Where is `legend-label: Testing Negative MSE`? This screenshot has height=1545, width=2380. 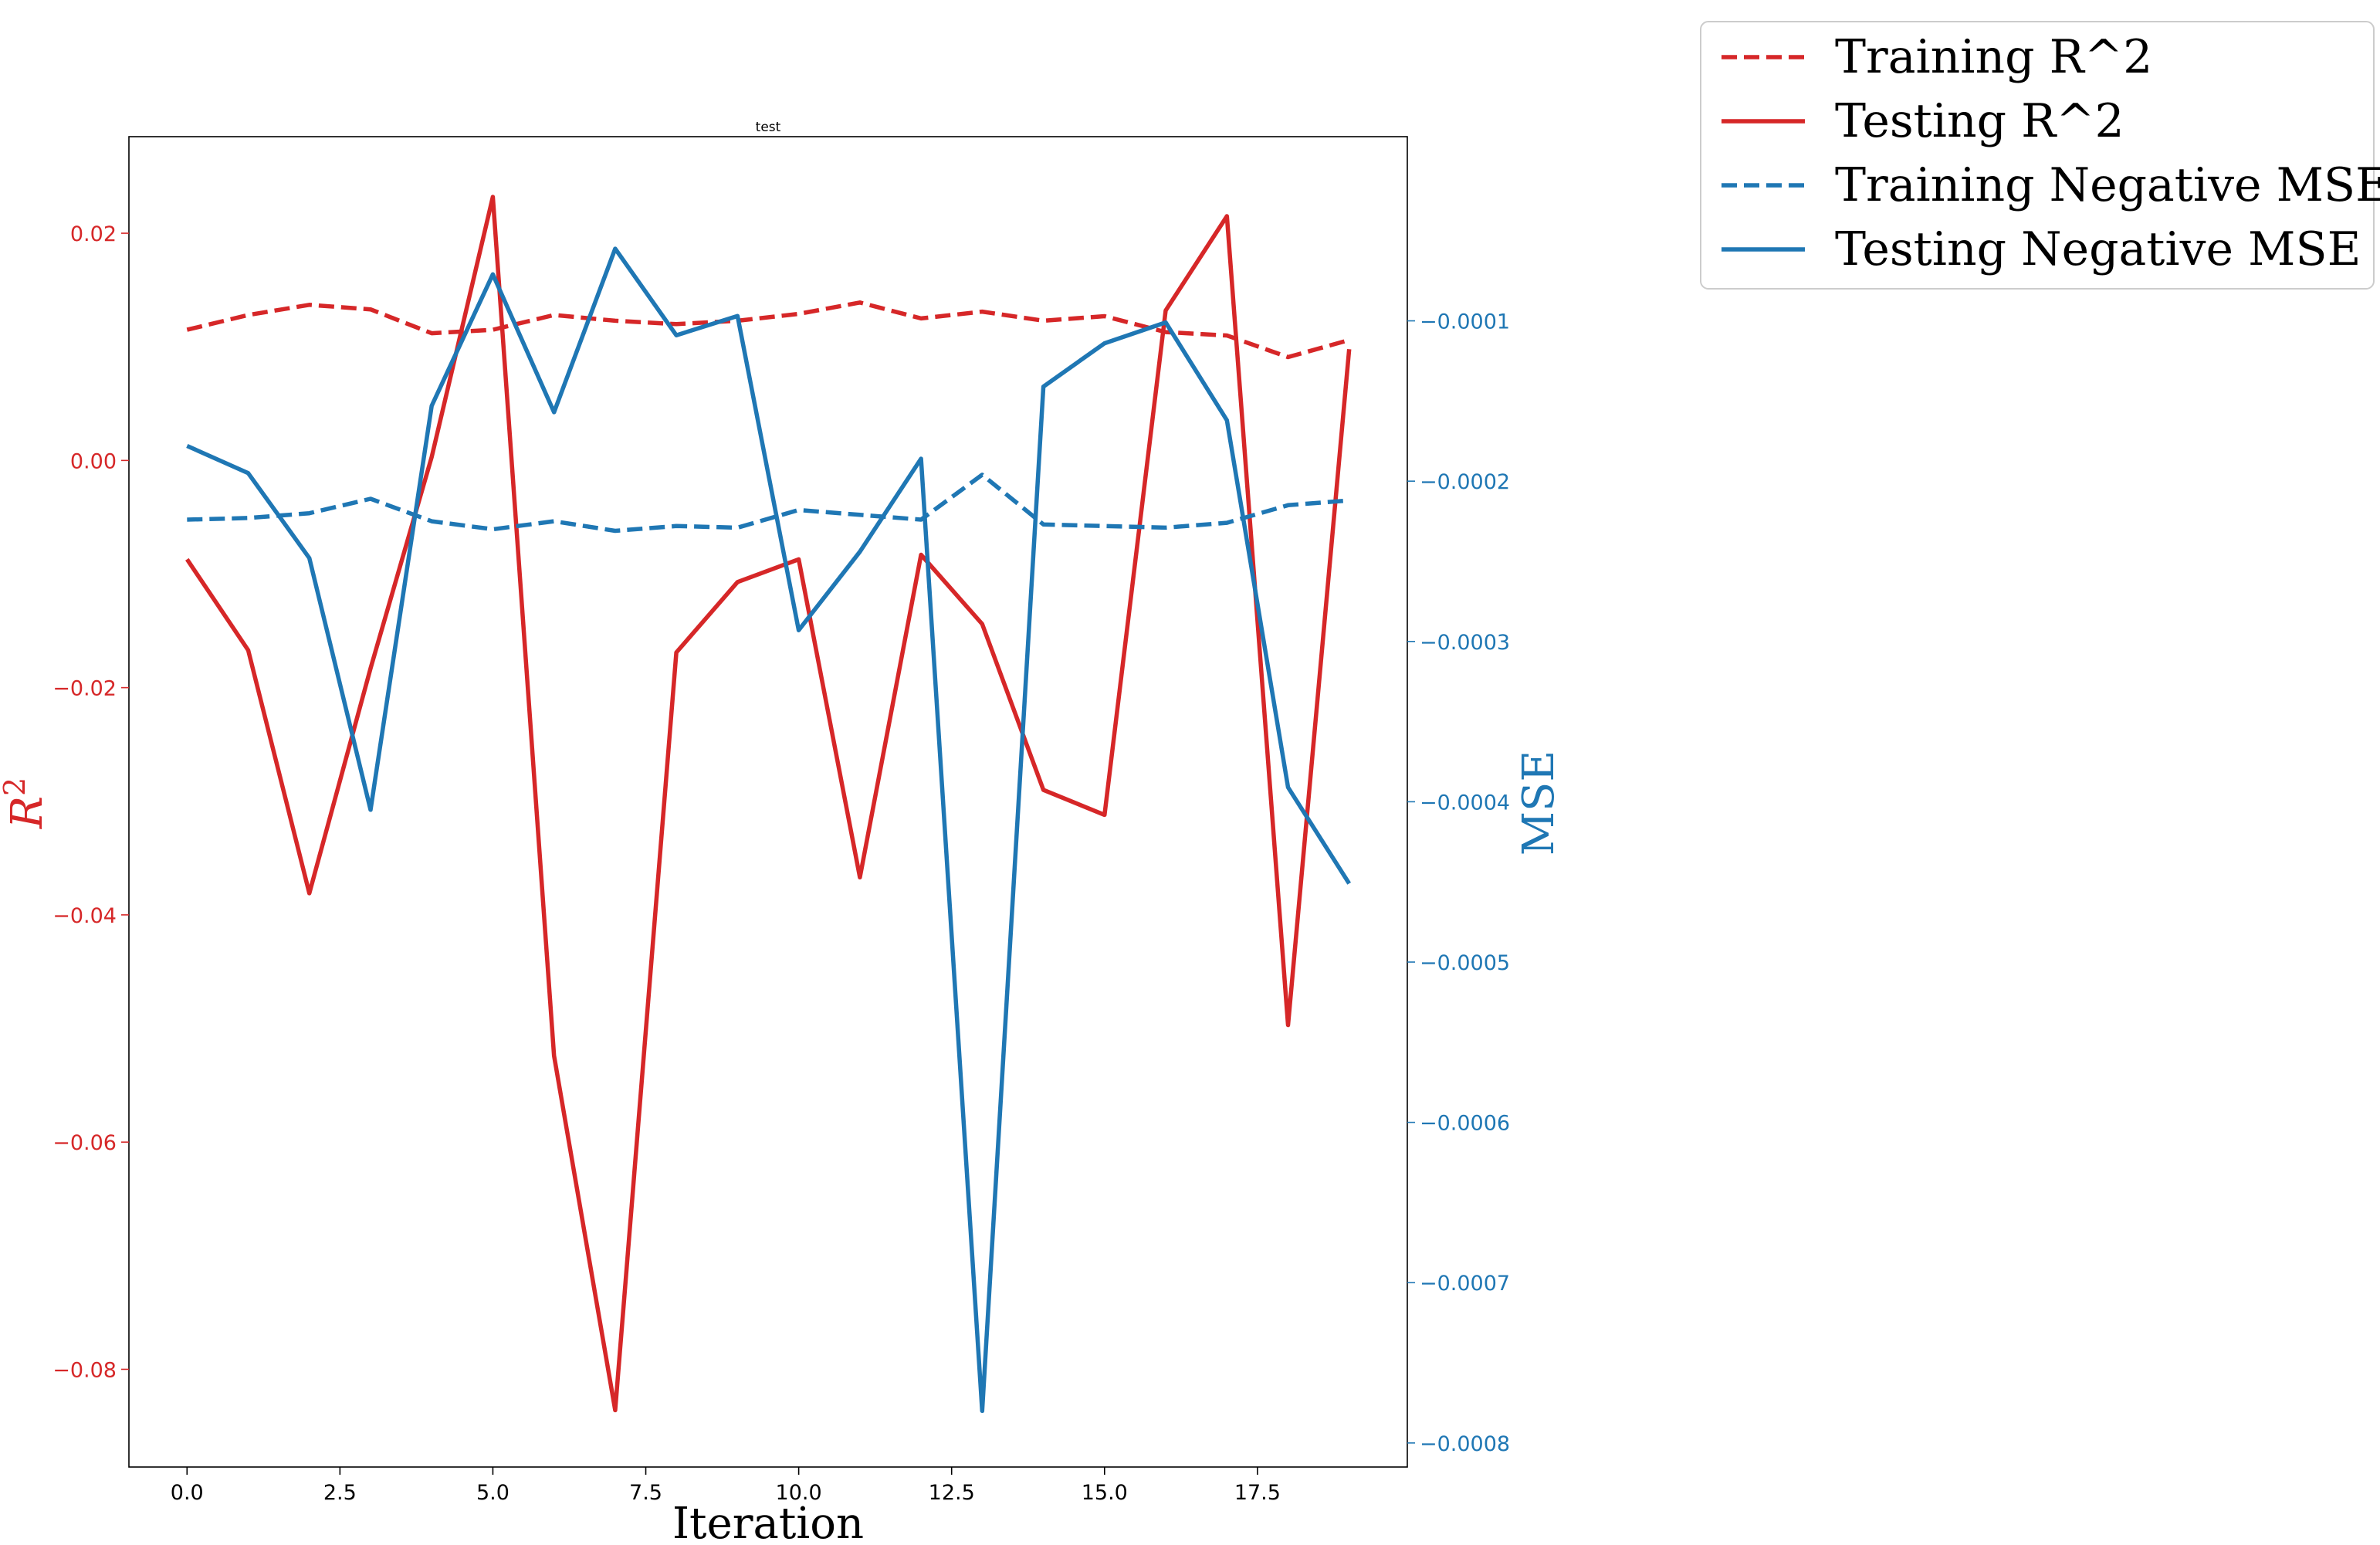 legend-label: Testing Negative MSE is located at coordinates (2098, 249).